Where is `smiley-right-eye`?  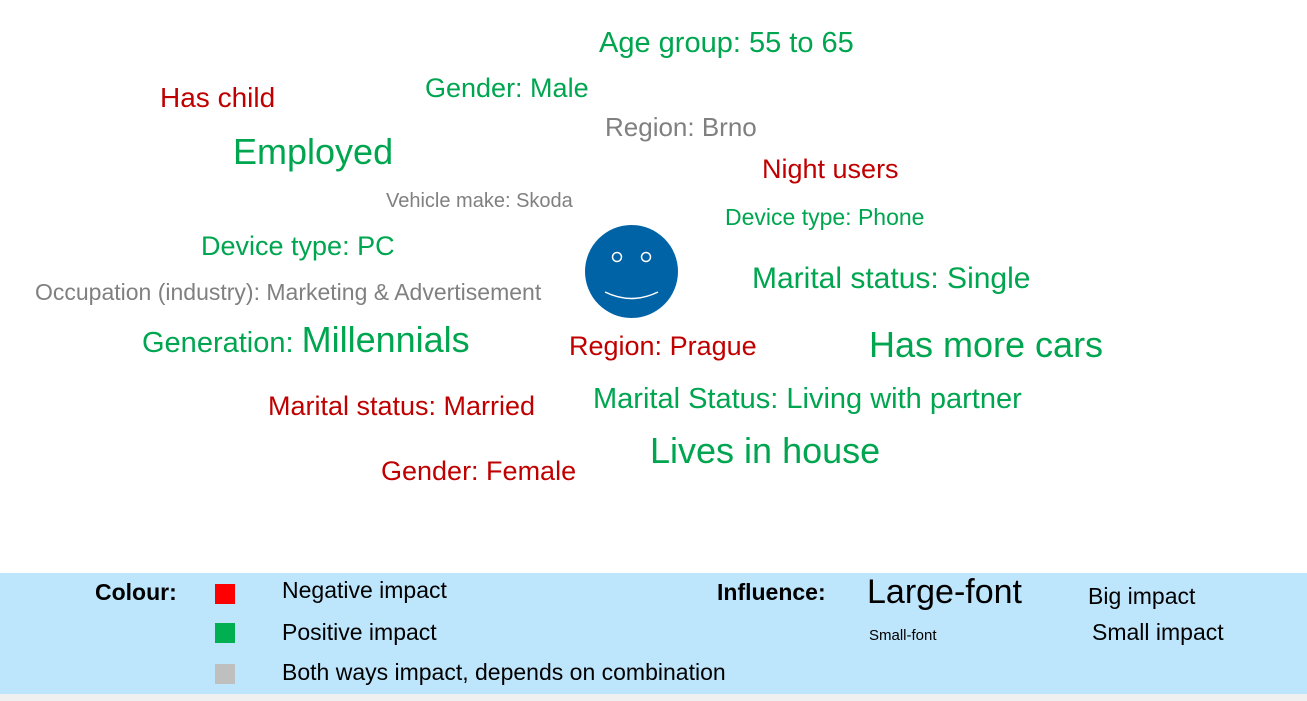 smiley-right-eye is located at coordinates (646, 257).